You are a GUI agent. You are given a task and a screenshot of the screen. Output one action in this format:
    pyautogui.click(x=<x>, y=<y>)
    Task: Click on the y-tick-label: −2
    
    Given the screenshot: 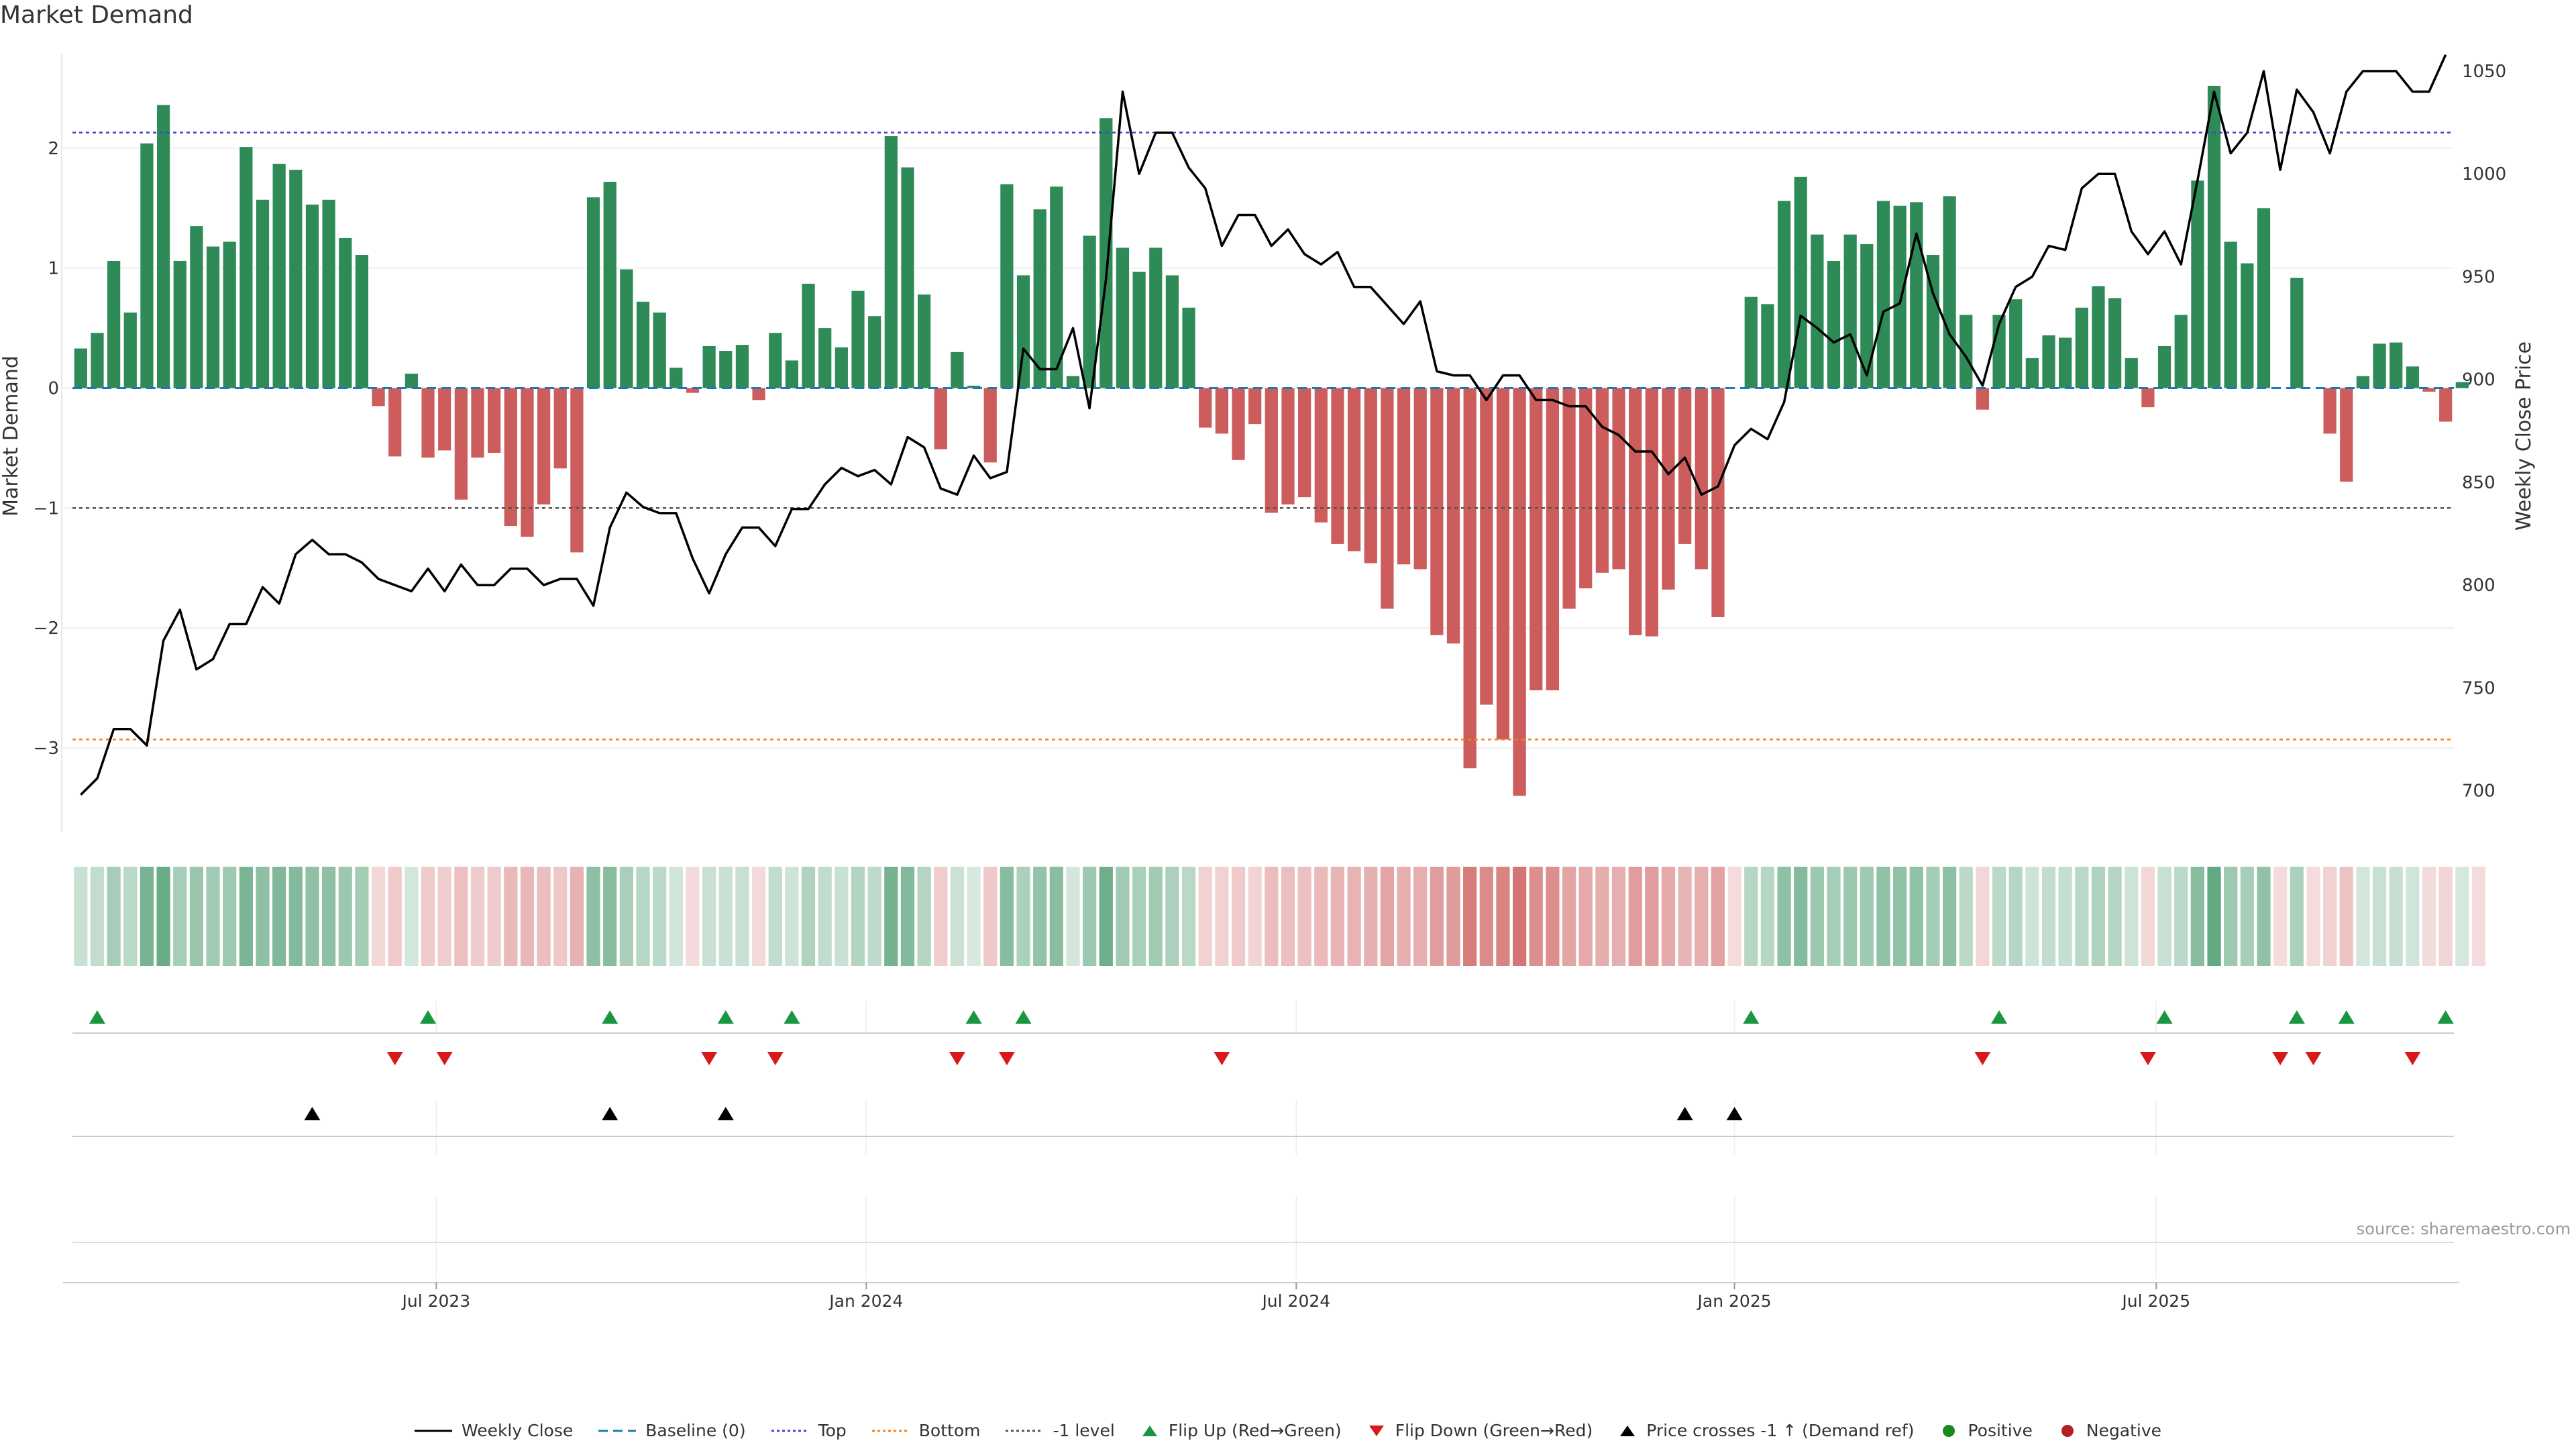 What is the action you would take?
    pyautogui.click(x=46, y=629)
    